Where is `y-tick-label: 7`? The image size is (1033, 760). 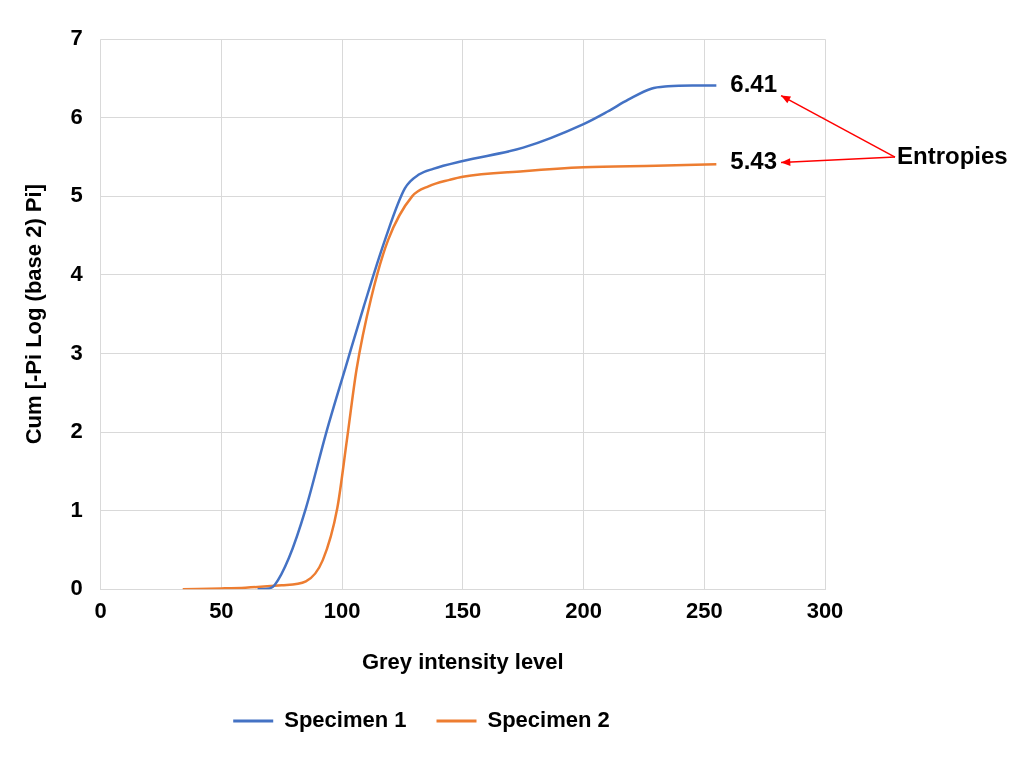 y-tick-label: 7 is located at coordinates (76, 38).